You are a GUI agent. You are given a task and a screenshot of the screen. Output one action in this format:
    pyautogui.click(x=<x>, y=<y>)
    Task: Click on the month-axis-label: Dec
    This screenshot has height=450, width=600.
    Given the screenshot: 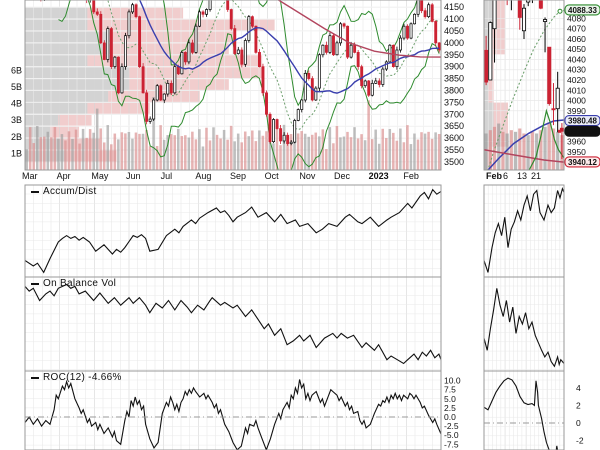 What is the action you would take?
    pyautogui.click(x=342, y=176)
    